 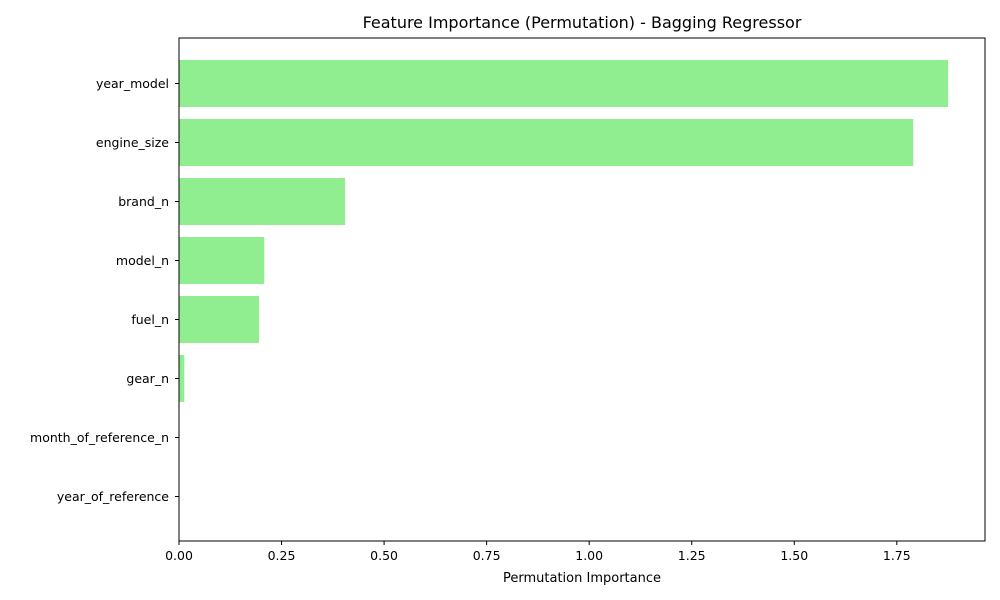 I want to click on x-tick-label: 1.50, so click(x=794, y=555).